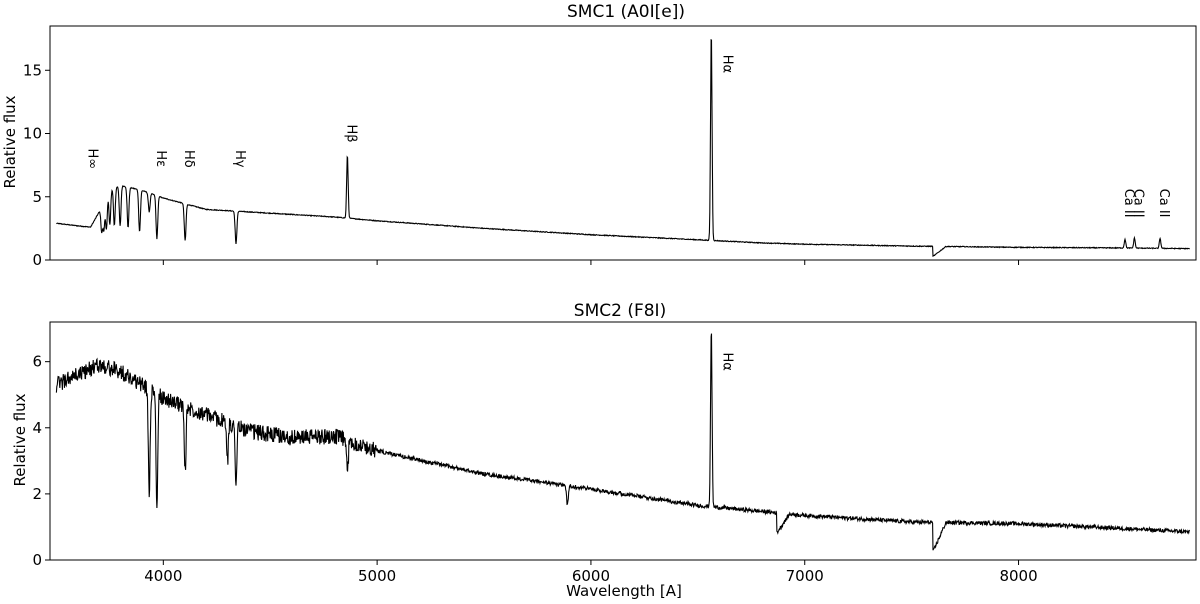 This screenshot has height=604, width=1200. Describe the element at coordinates (377, 576) in the screenshot. I see `x-tick-label: 5000` at that location.